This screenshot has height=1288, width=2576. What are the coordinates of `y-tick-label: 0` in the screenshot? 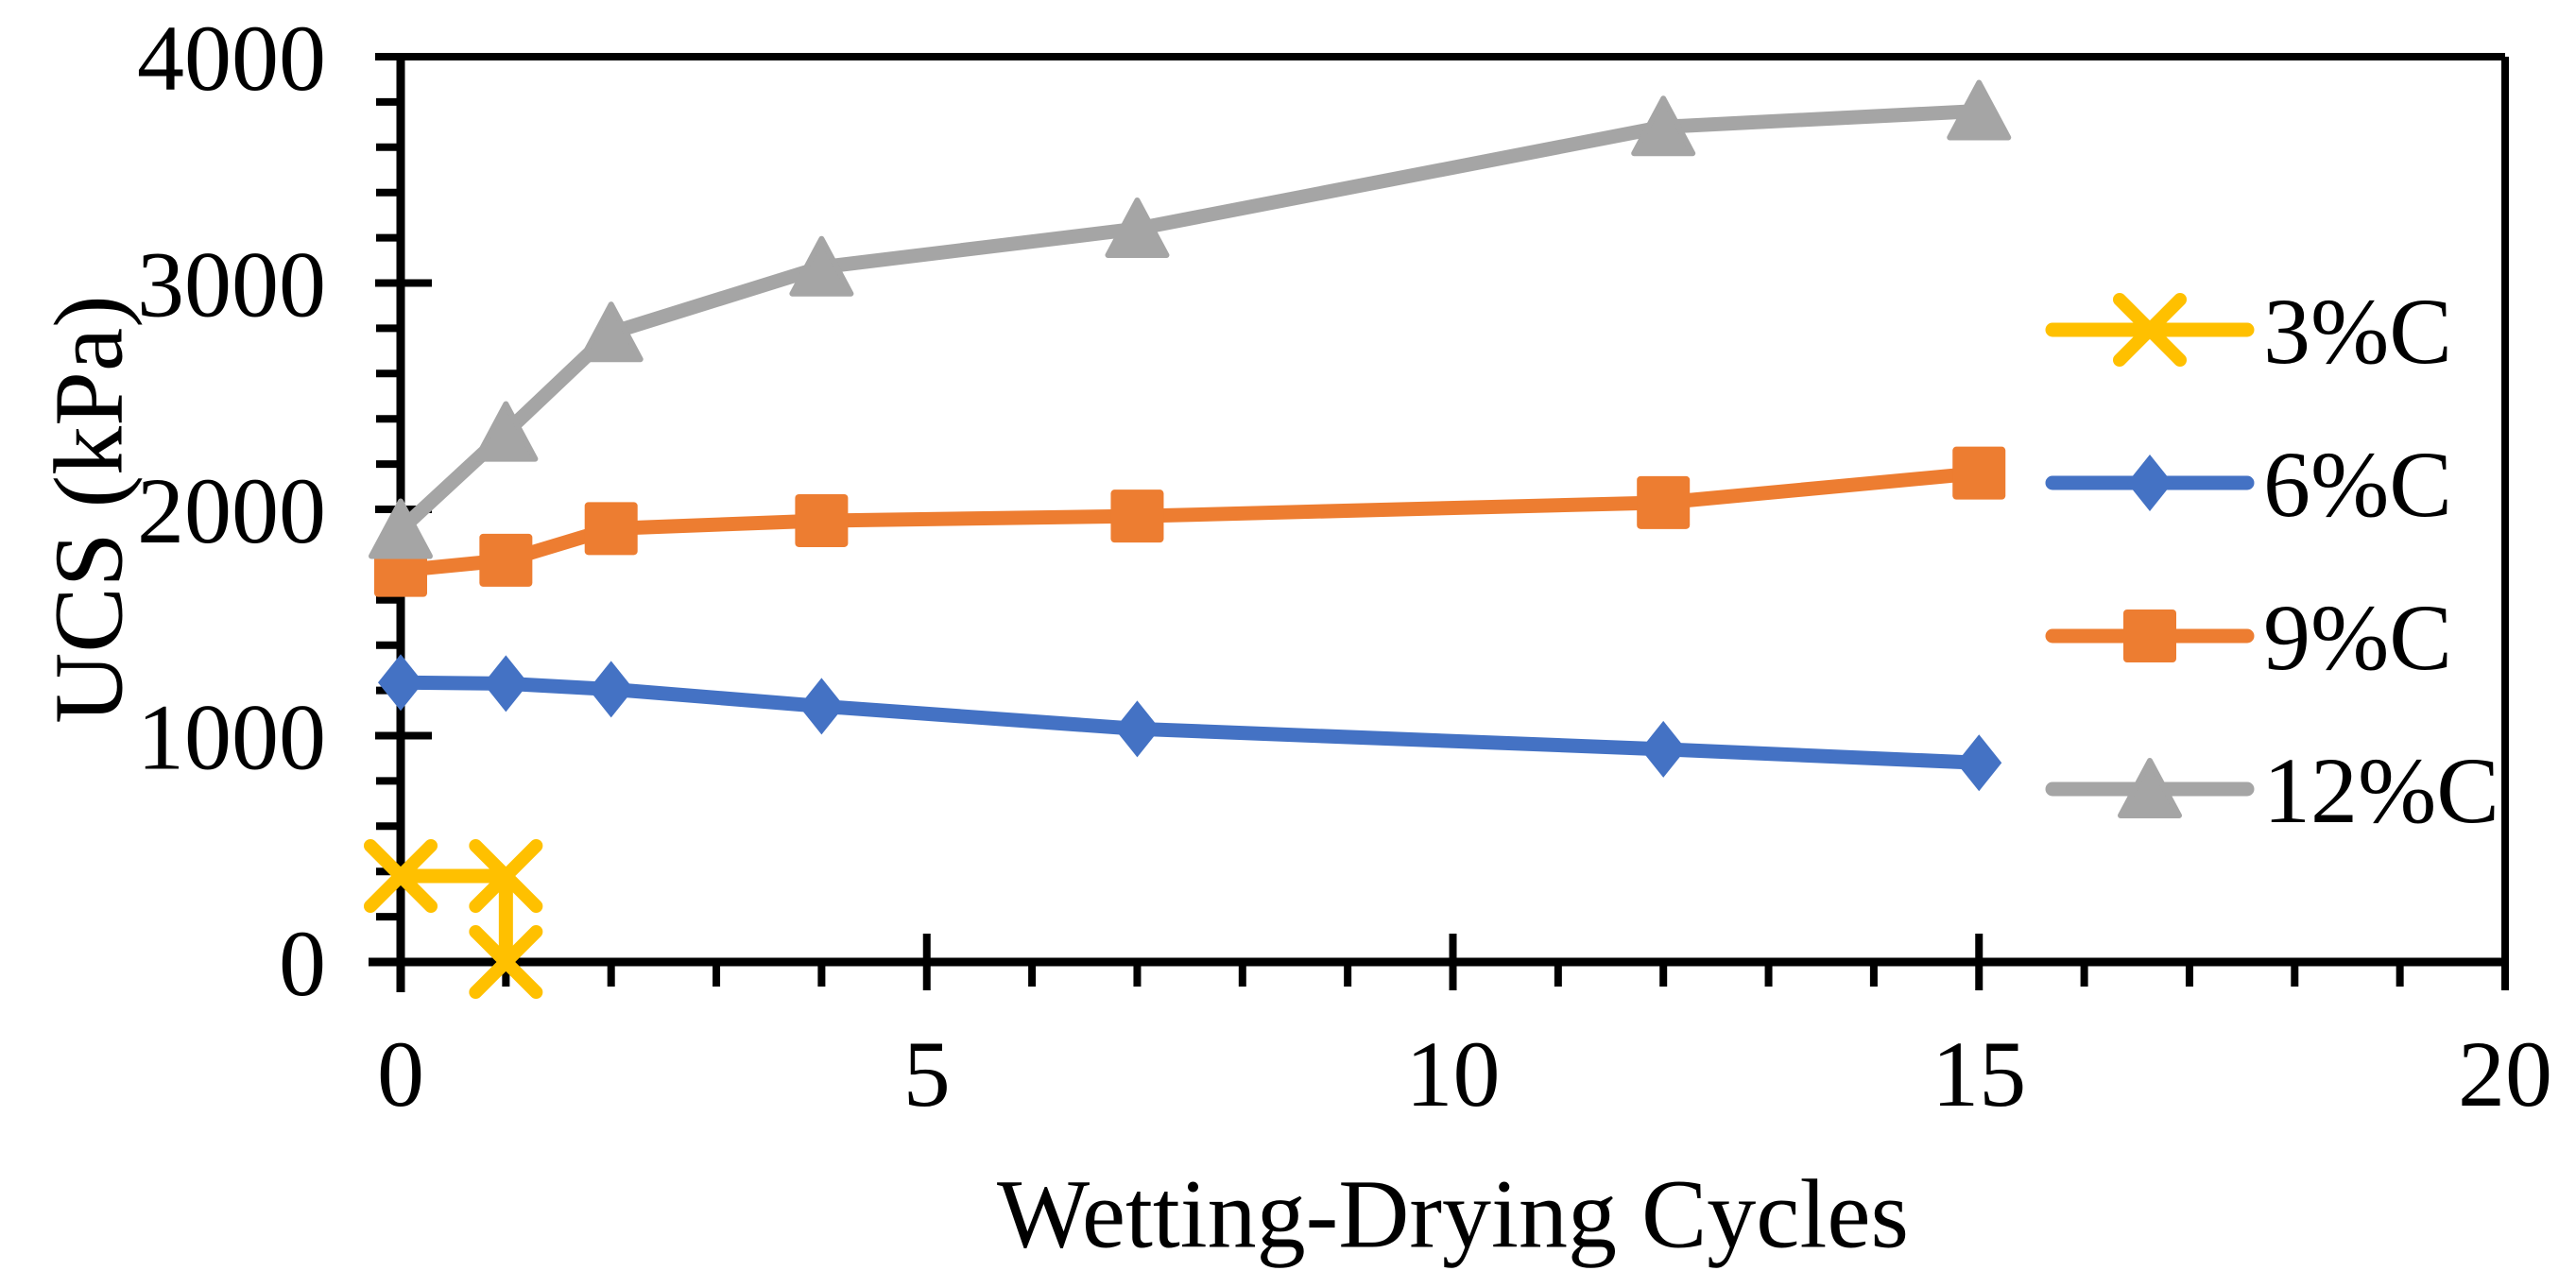 It's located at (302, 963).